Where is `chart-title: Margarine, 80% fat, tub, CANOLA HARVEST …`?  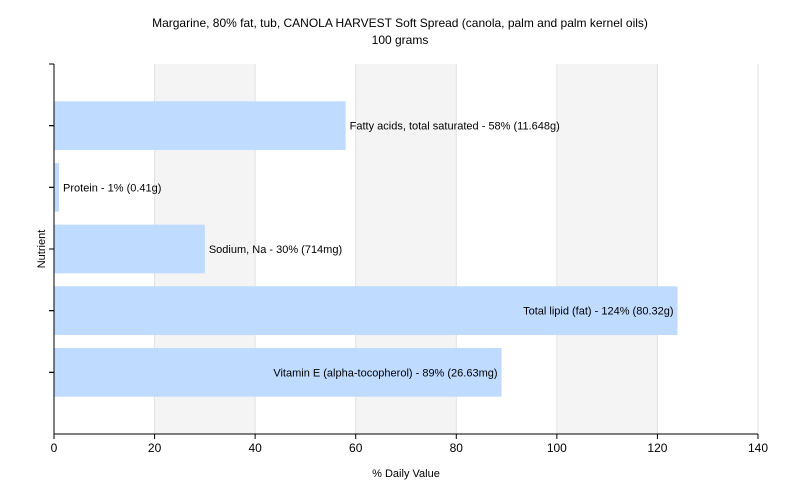
chart-title: Margarine, 80% fat, tub, CANOLA HARVEST … is located at coordinates (400, 23).